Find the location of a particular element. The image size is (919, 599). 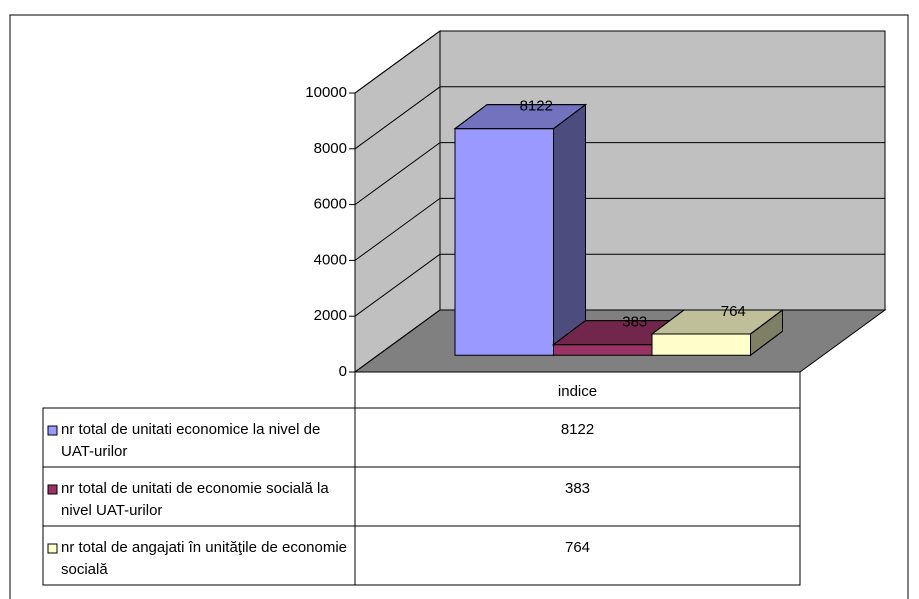

table-header-cell is located at coordinates (577, 390).